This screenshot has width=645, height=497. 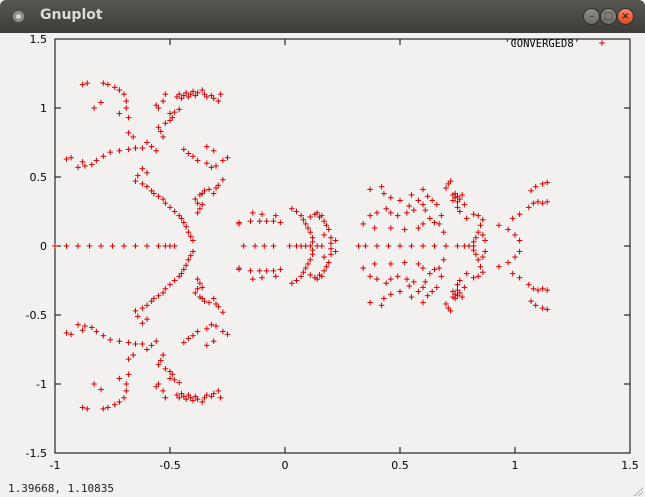 I want to click on window-titlebar: Gnuplot – □ ×, so click(x=322, y=16).